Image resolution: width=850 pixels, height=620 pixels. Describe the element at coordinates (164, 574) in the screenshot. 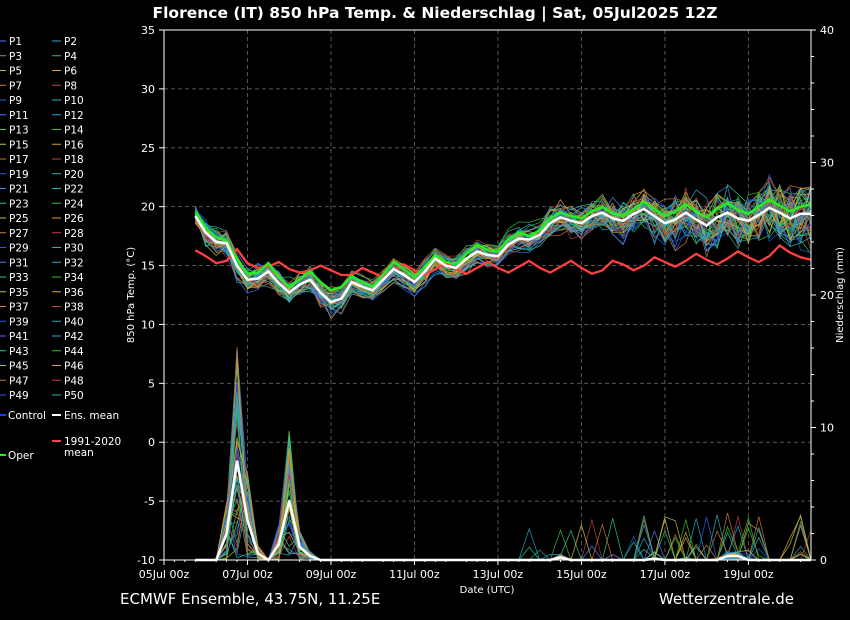

I see `x-tick-label: 05Jul 00z` at that location.